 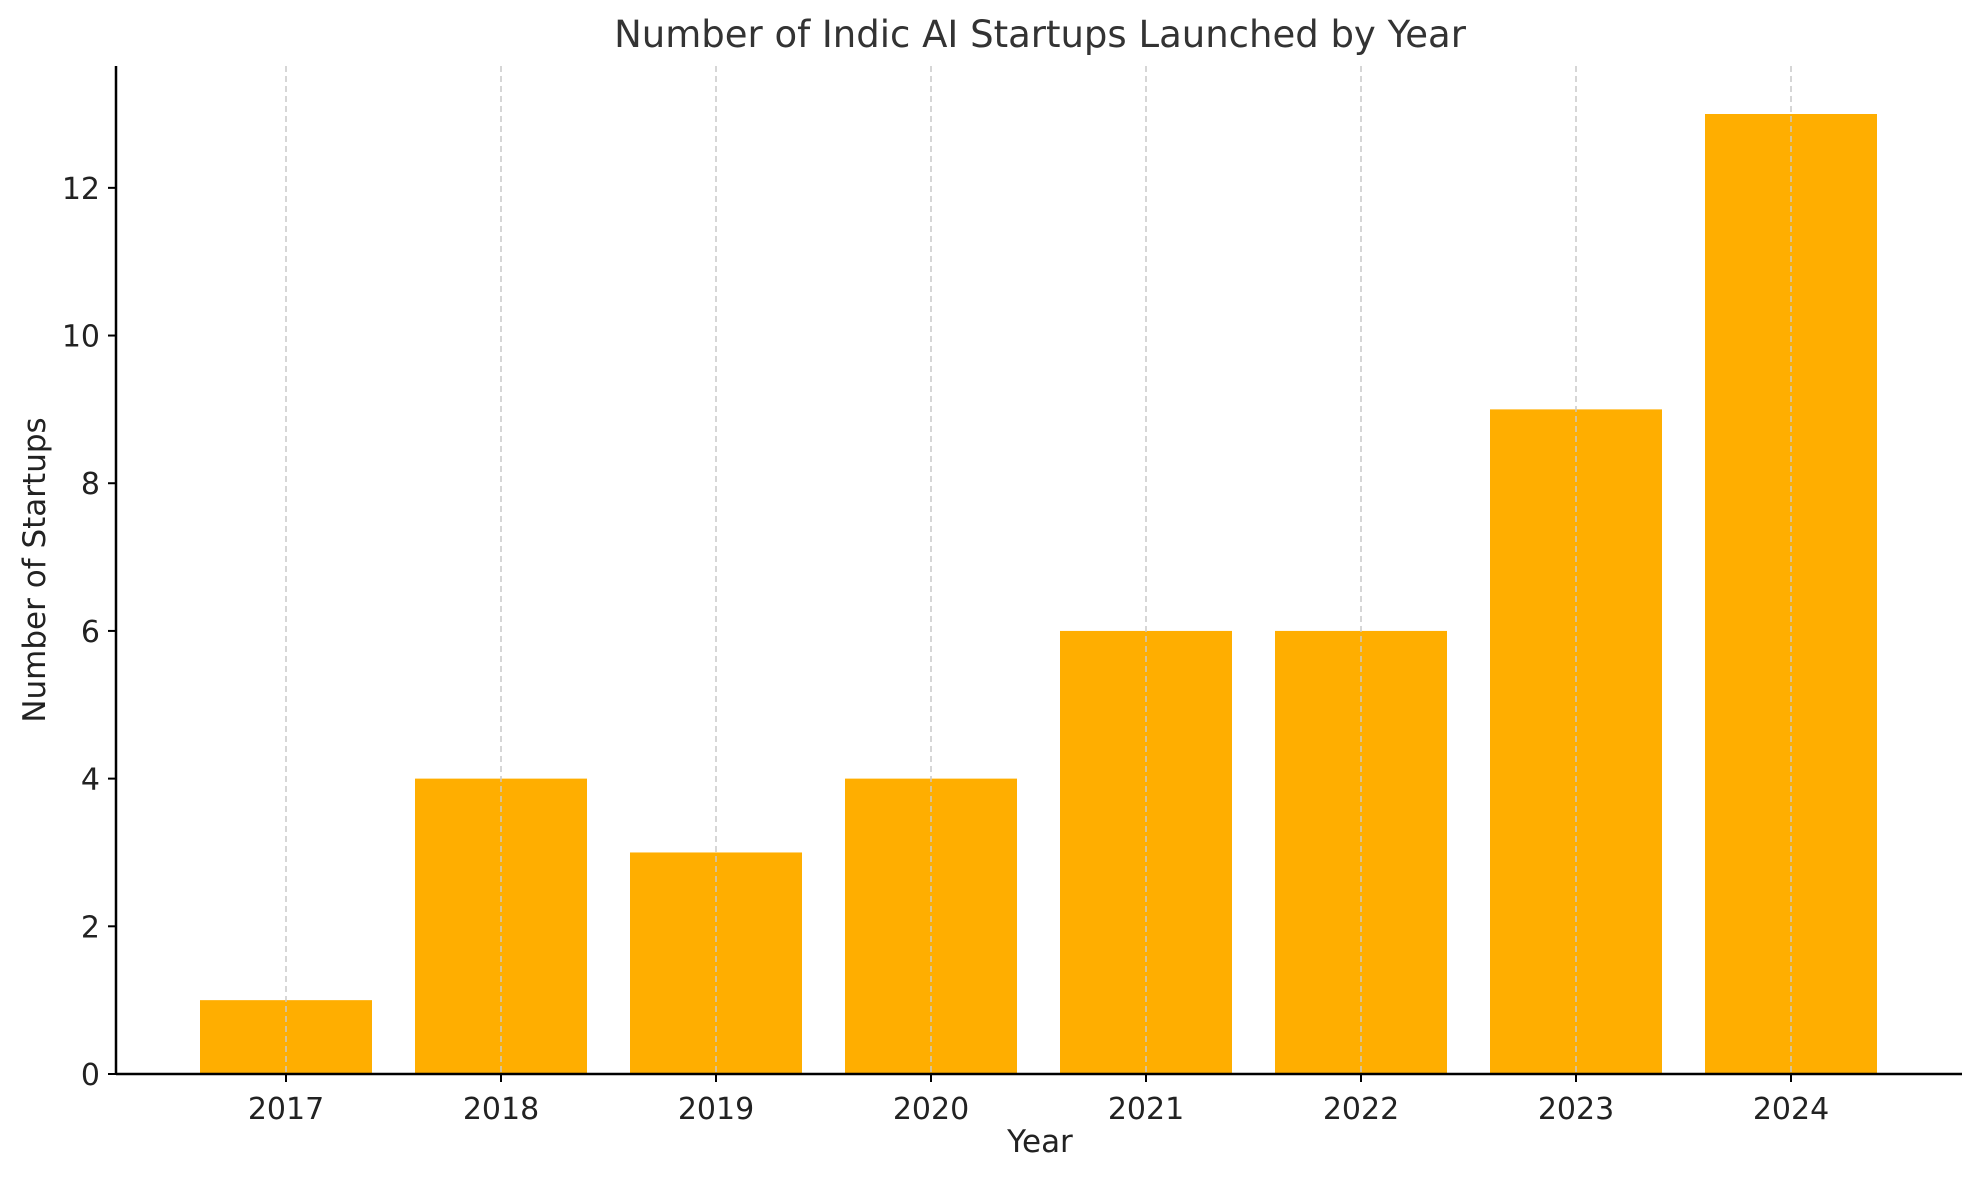 I want to click on bar-2024, so click(x=1791, y=594).